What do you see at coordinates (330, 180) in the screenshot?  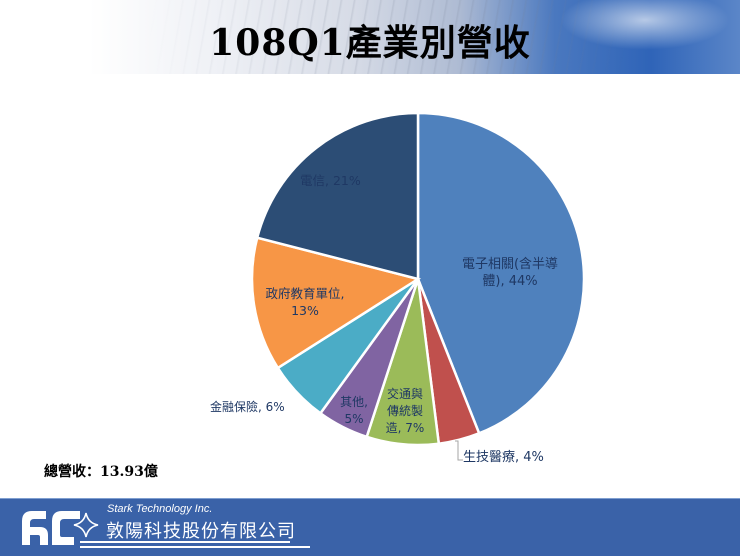 I see `label-telecom: 電信, 21%` at bounding box center [330, 180].